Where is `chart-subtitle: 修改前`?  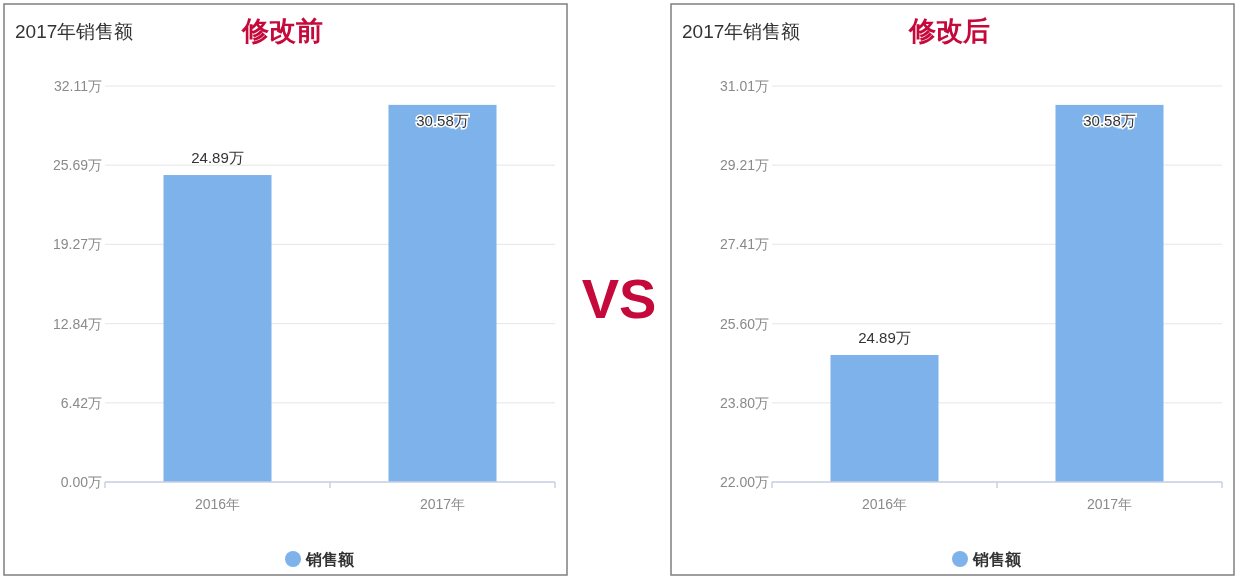 chart-subtitle: 修改前 is located at coordinates (282, 31).